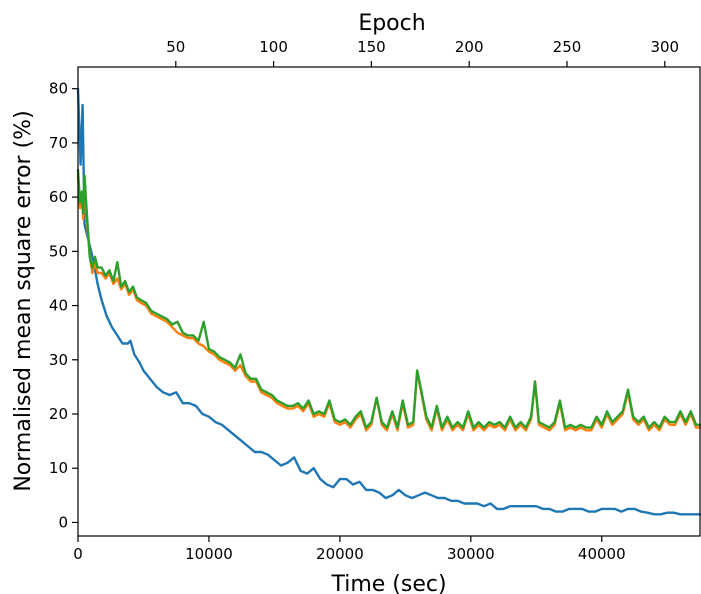 Image resolution: width=701 pixels, height=594 pixels. Describe the element at coordinates (78, 554) in the screenshot. I see `x-tick-label: 0` at that location.